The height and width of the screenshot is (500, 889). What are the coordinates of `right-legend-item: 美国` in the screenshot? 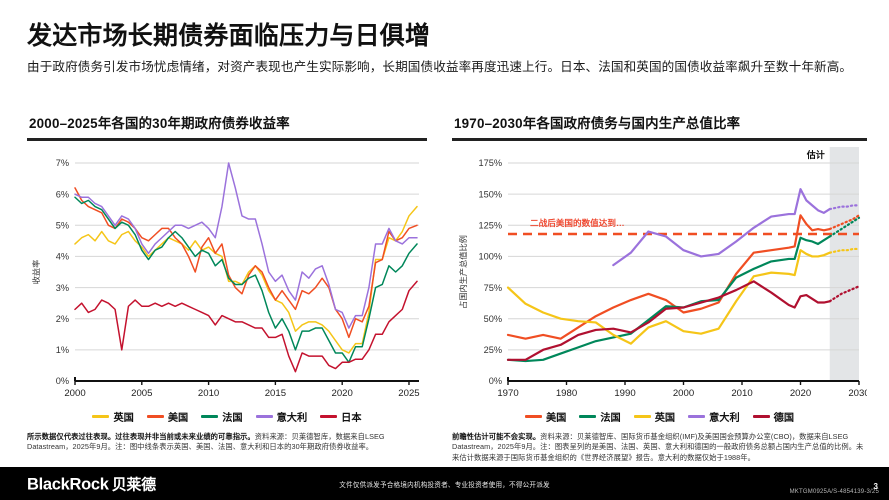 It's located at (545, 416).